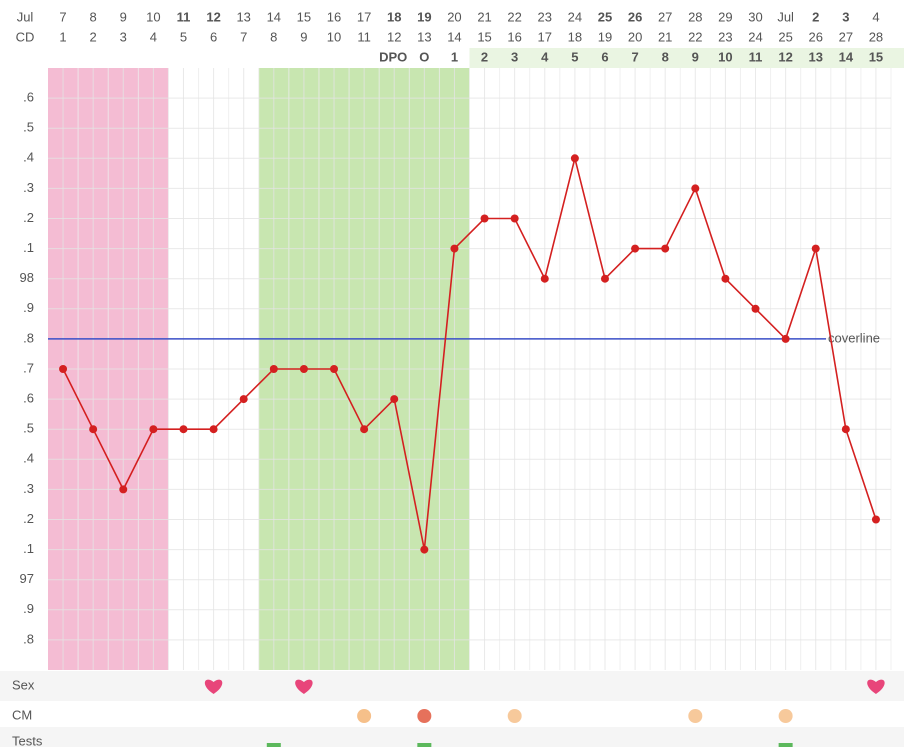 The height and width of the screenshot is (747, 904). What do you see at coordinates (62, 16) in the screenshot?
I see `date-label: 7` at bounding box center [62, 16].